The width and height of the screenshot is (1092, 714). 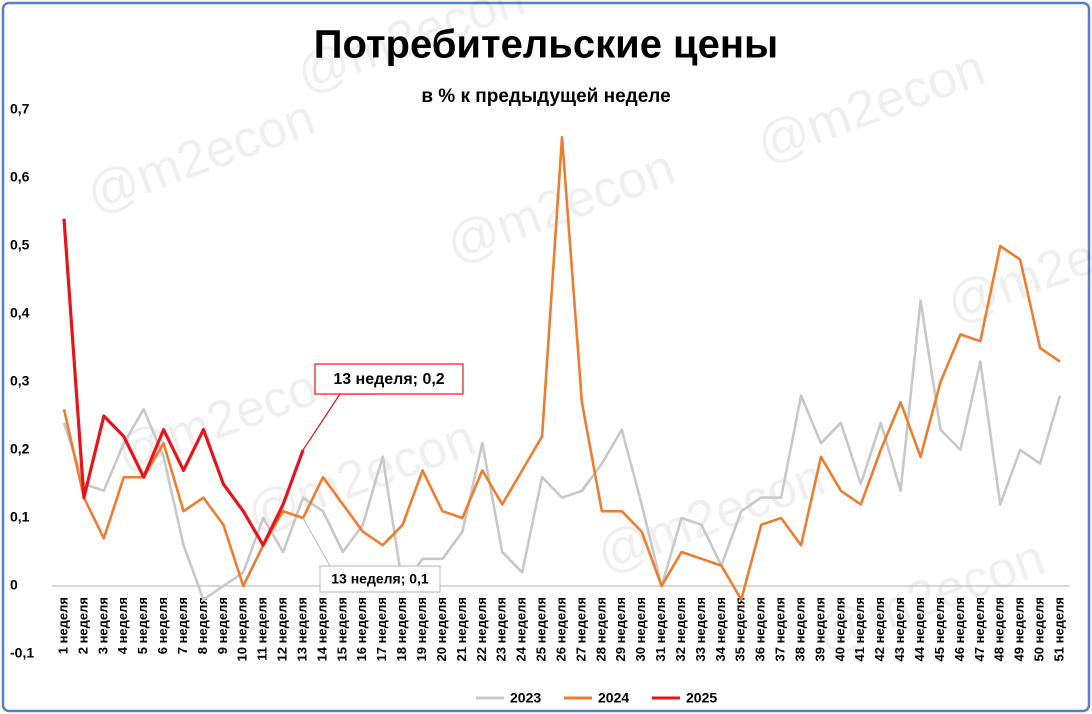 I want to click on x-tick-label: 44 неделя, so click(x=919, y=629).